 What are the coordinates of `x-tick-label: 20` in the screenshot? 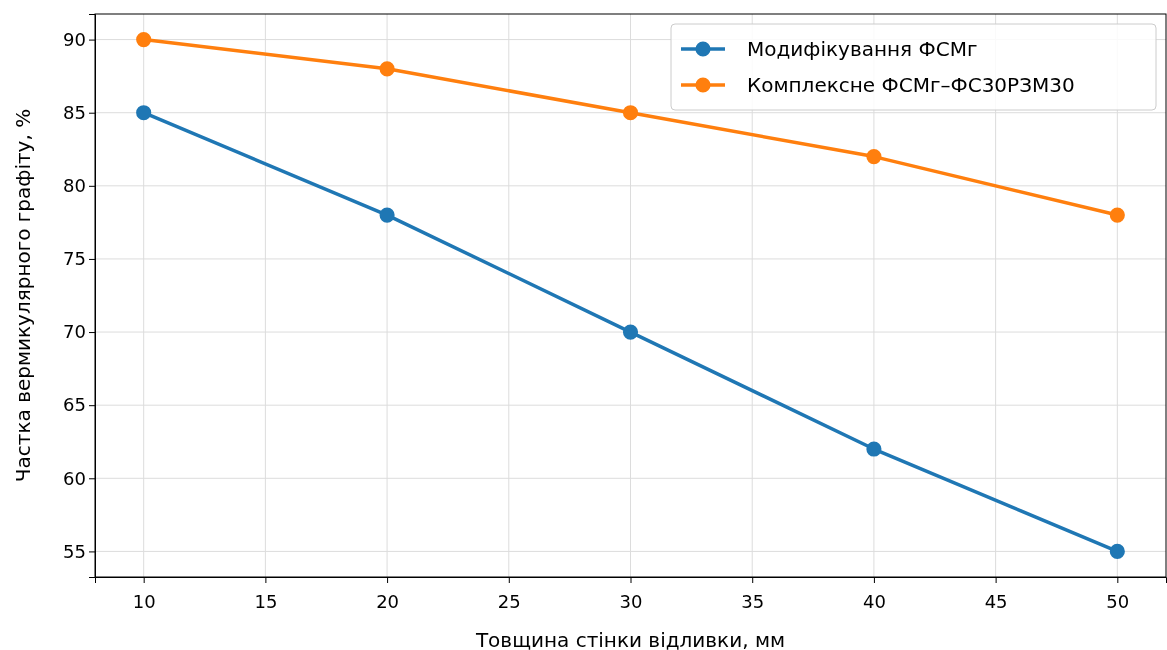 It's located at (388, 601).